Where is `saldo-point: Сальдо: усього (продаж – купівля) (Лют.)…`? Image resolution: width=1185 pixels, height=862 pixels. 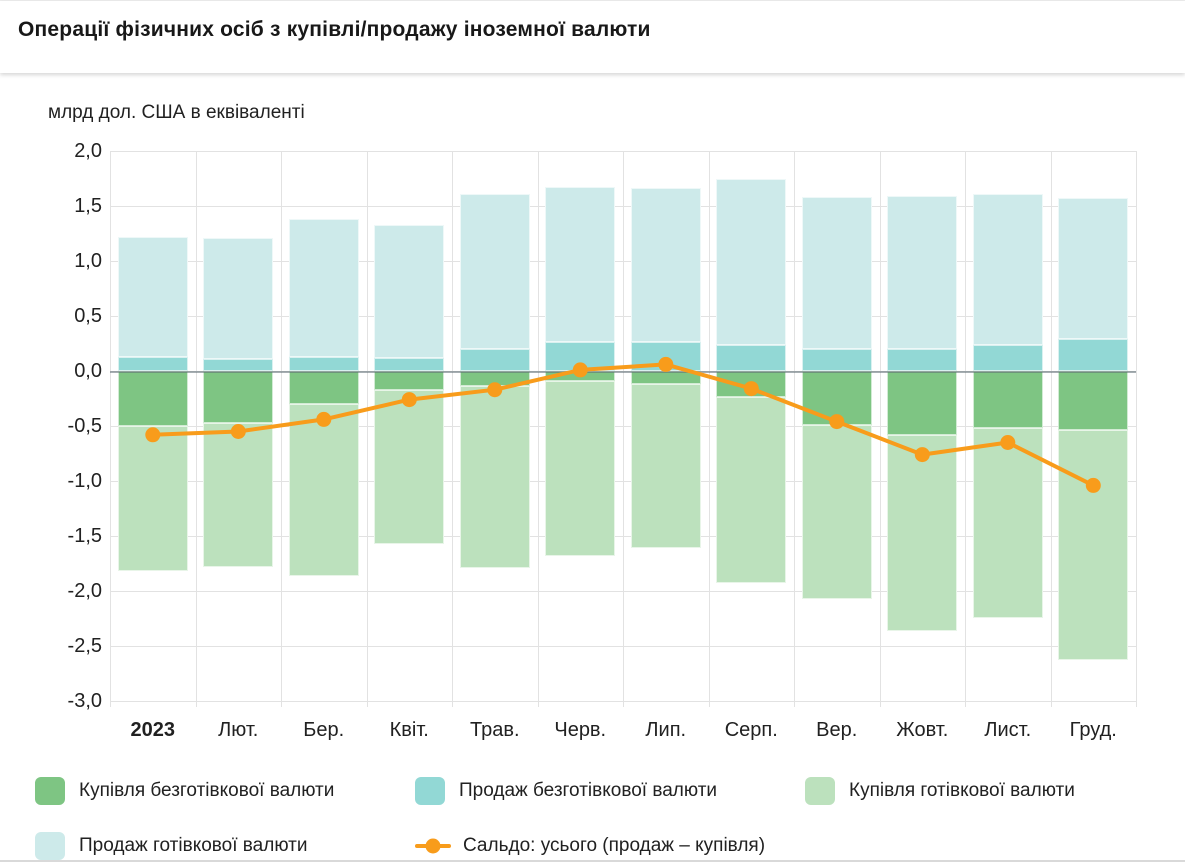 saldo-point: Сальдо: усього (продаж – купівля) (Лют.)… is located at coordinates (238, 431).